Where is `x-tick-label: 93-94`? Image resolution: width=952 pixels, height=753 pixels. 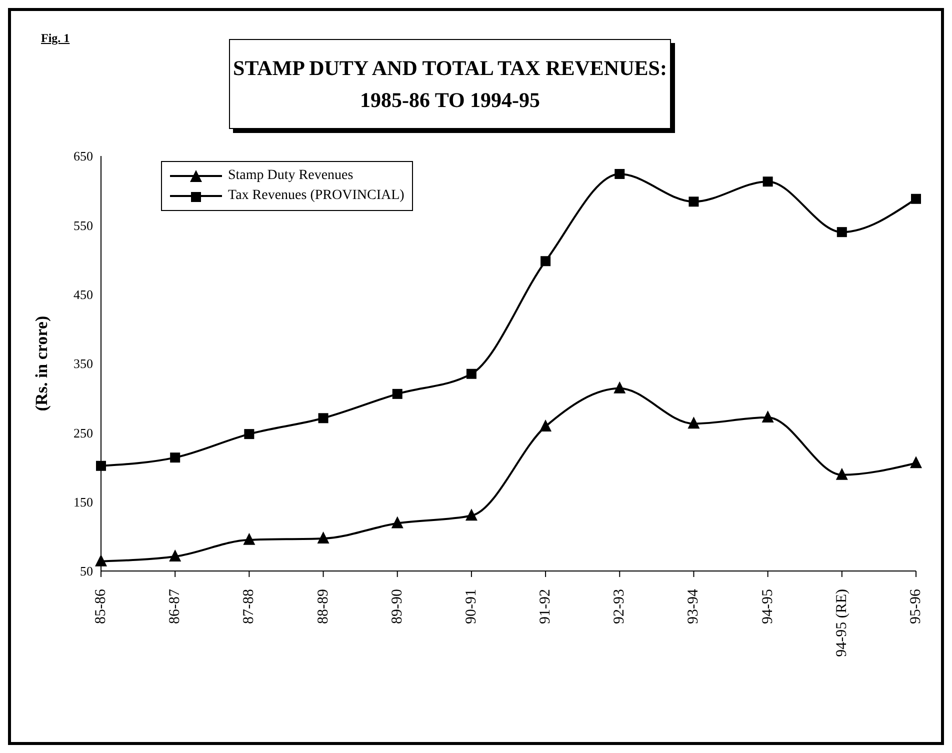
x-tick-label: 93-94 is located at coordinates (694, 606).